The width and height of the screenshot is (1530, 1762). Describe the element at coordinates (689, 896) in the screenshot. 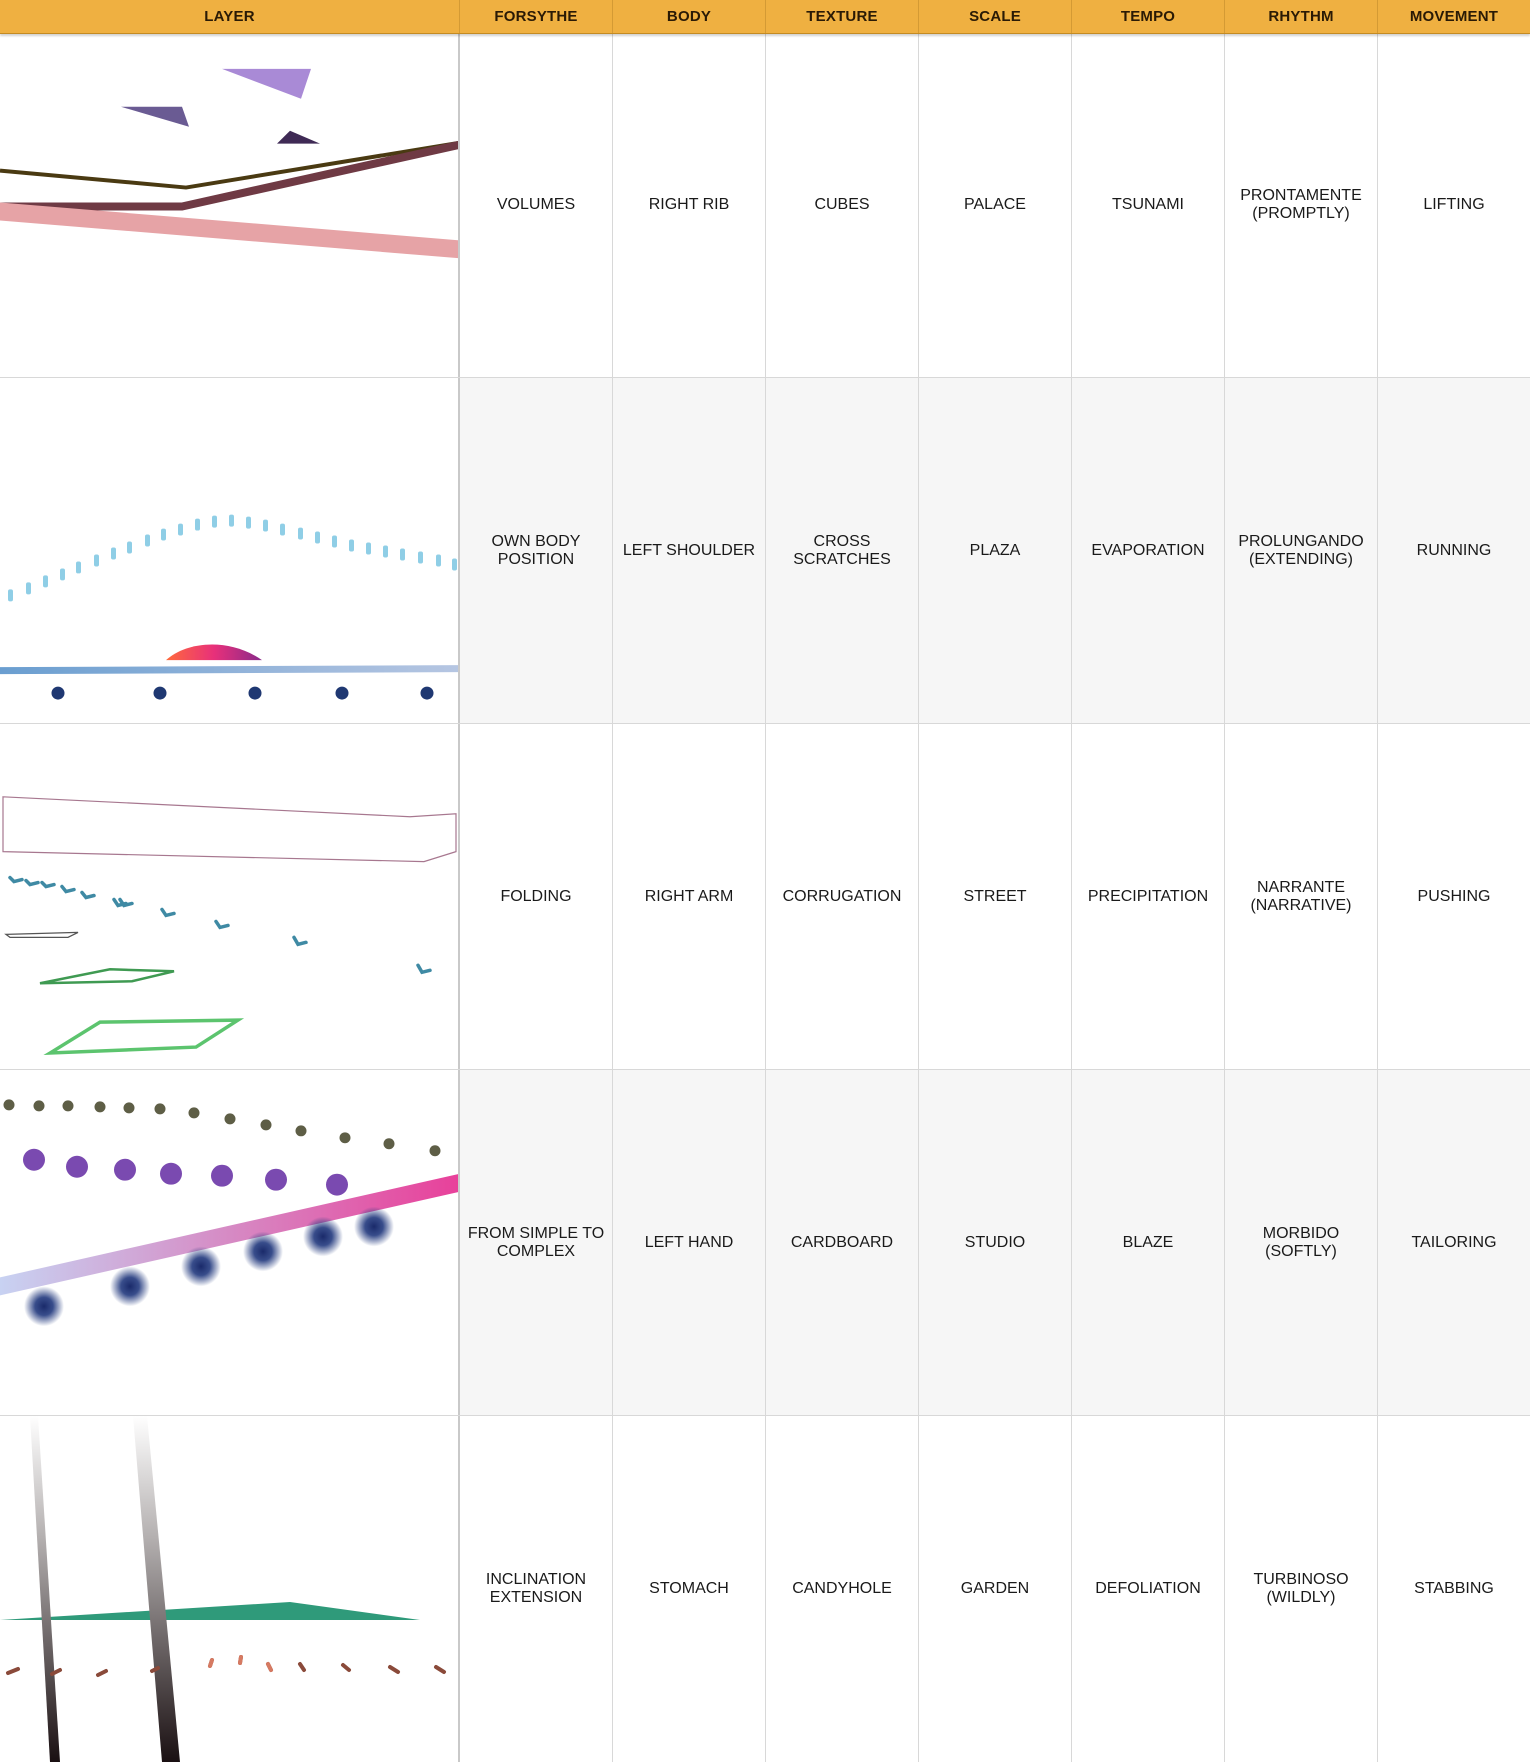

I see `cell-body: RIGHT ARM` at that location.